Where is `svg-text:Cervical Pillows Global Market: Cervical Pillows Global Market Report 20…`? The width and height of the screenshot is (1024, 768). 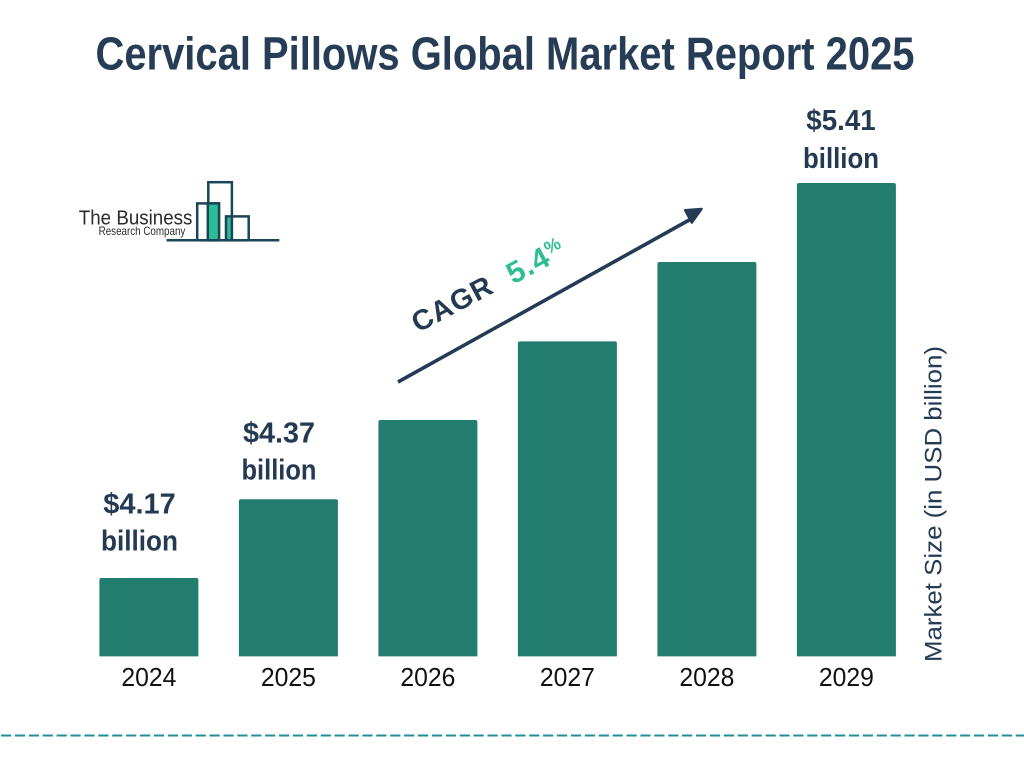 svg-text:Cervical Pillows Global Market: Cervical Pillows Global Market Report 20… is located at coordinates (505, 54).